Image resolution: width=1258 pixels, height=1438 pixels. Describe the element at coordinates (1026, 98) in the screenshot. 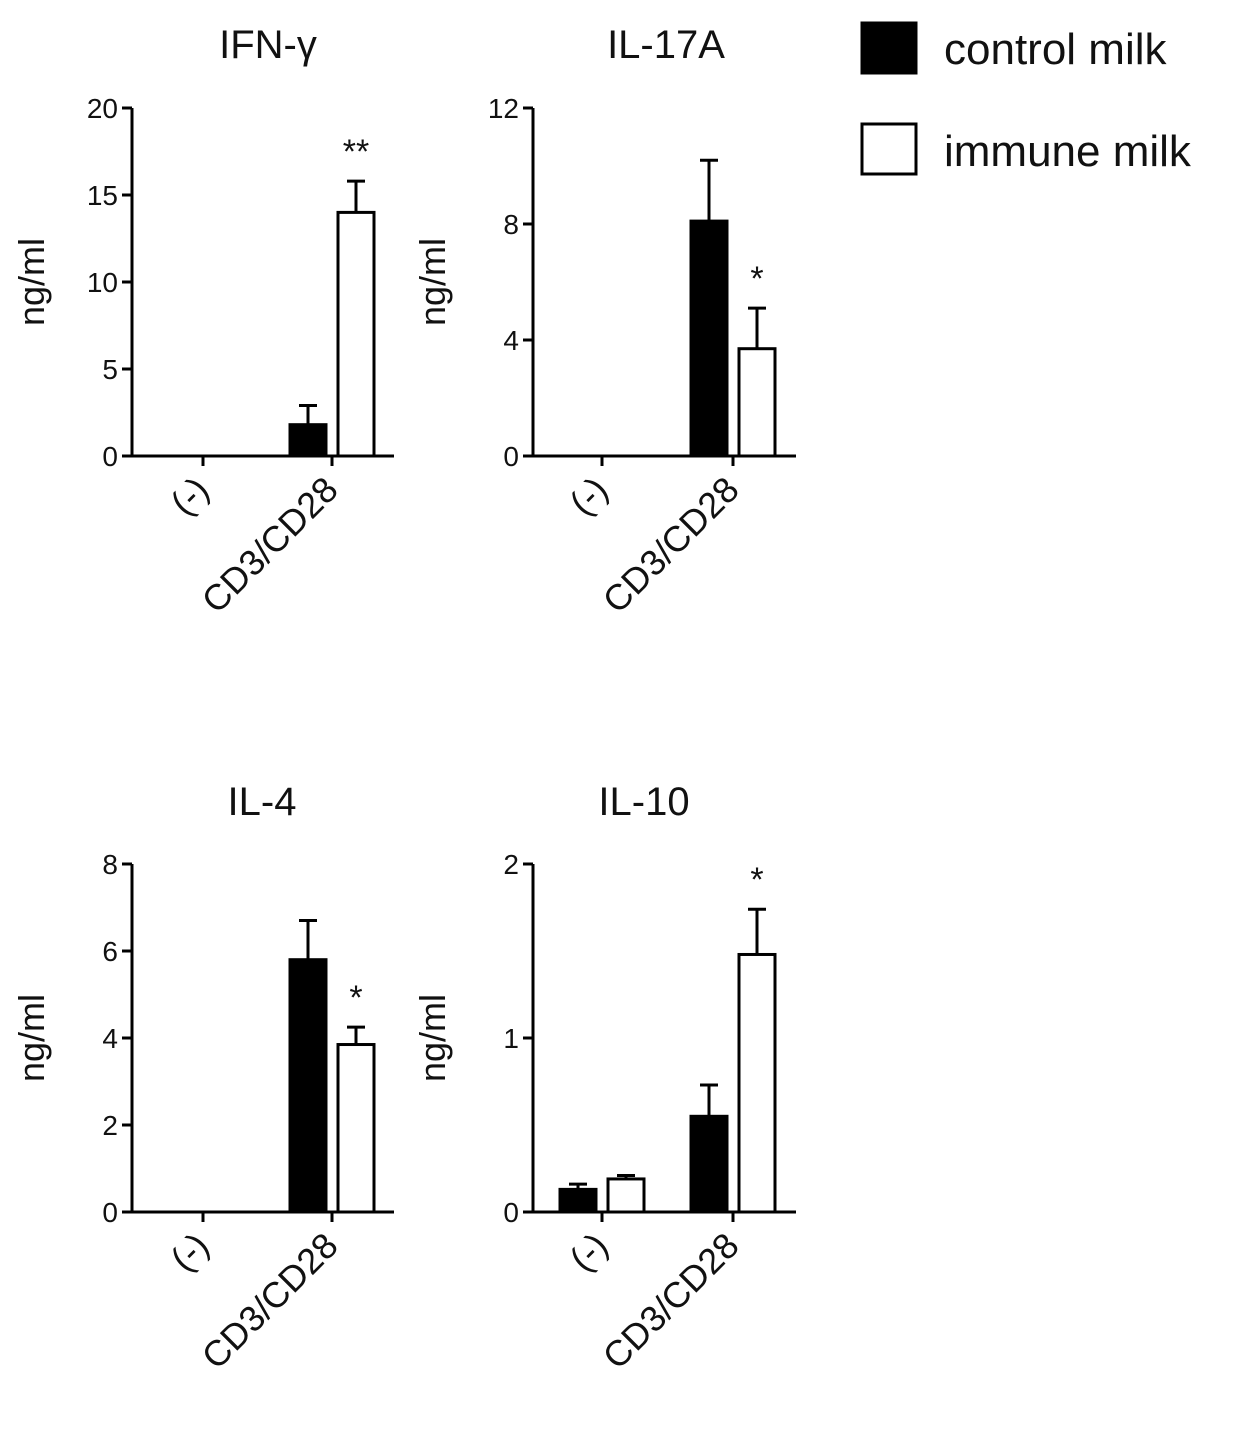

I see `legend: control milk immune milk` at that location.